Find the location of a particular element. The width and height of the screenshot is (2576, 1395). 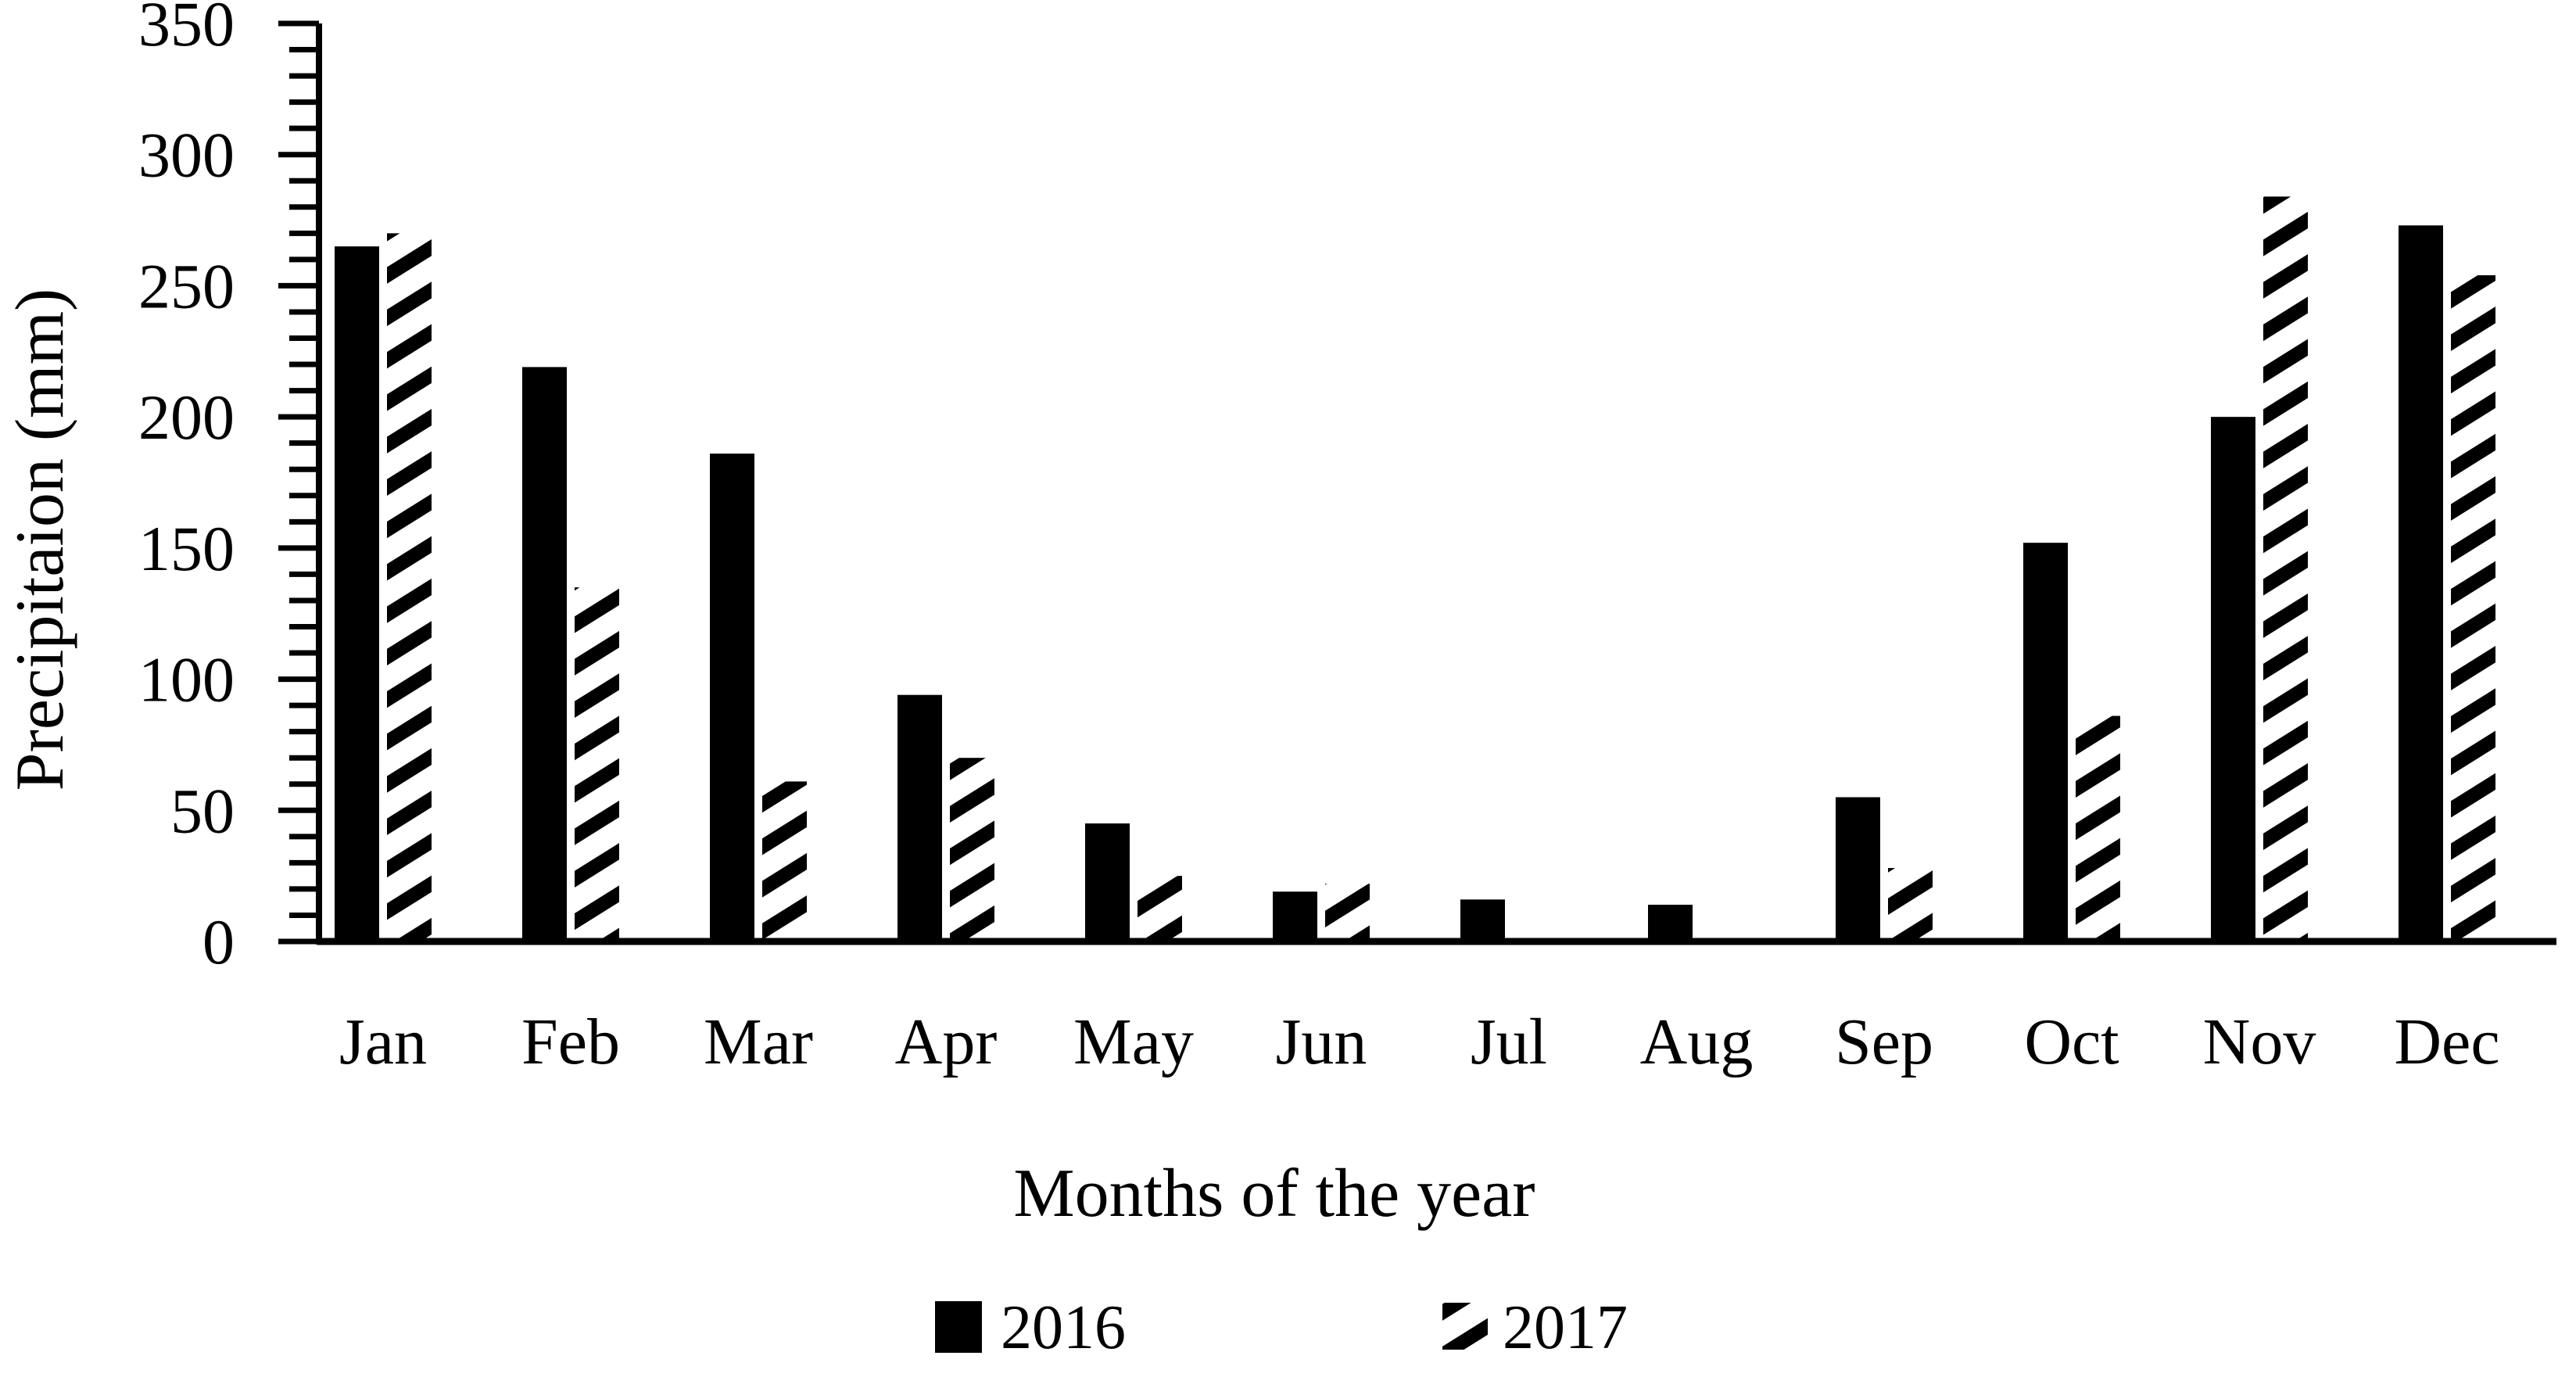

bar-2017-oct is located at coordinates (2098, 828).